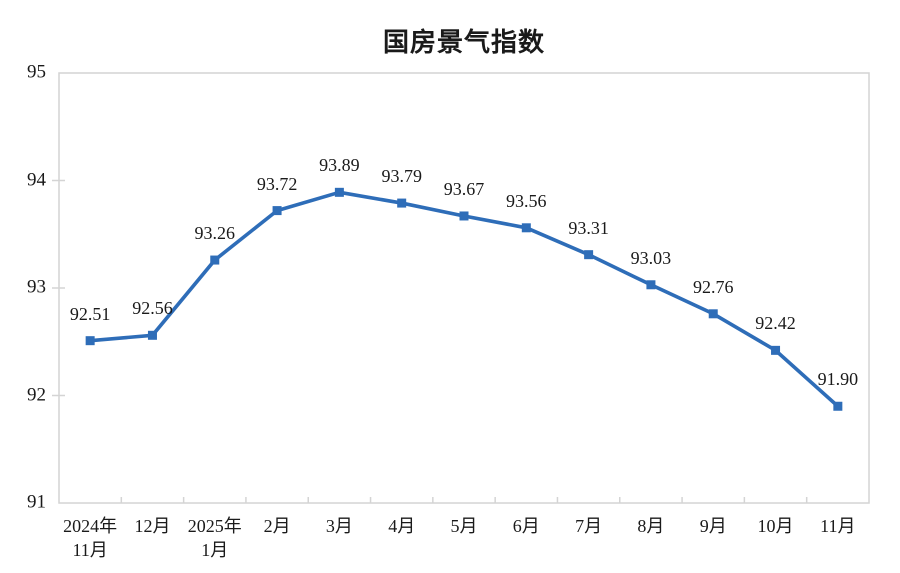  Describe the element at coordinates (36, 395) in the screenshot. I see `y-tick-label: 92` at that location.